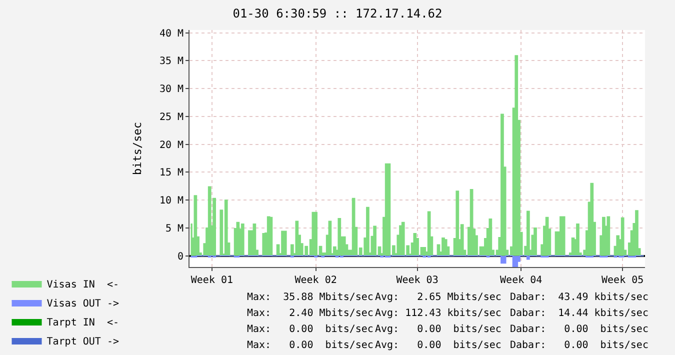 The image size is (675, 355). What do you see at coordinates (315, 280) in the screenshot?
I see `x-tick-label: Week 02` at bounding box center [315, 280].